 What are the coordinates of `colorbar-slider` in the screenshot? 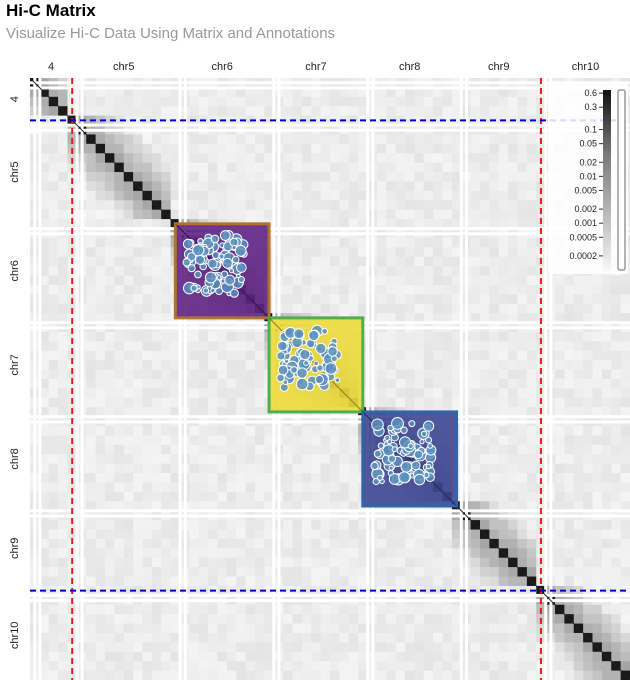 It's located at (621, 180).